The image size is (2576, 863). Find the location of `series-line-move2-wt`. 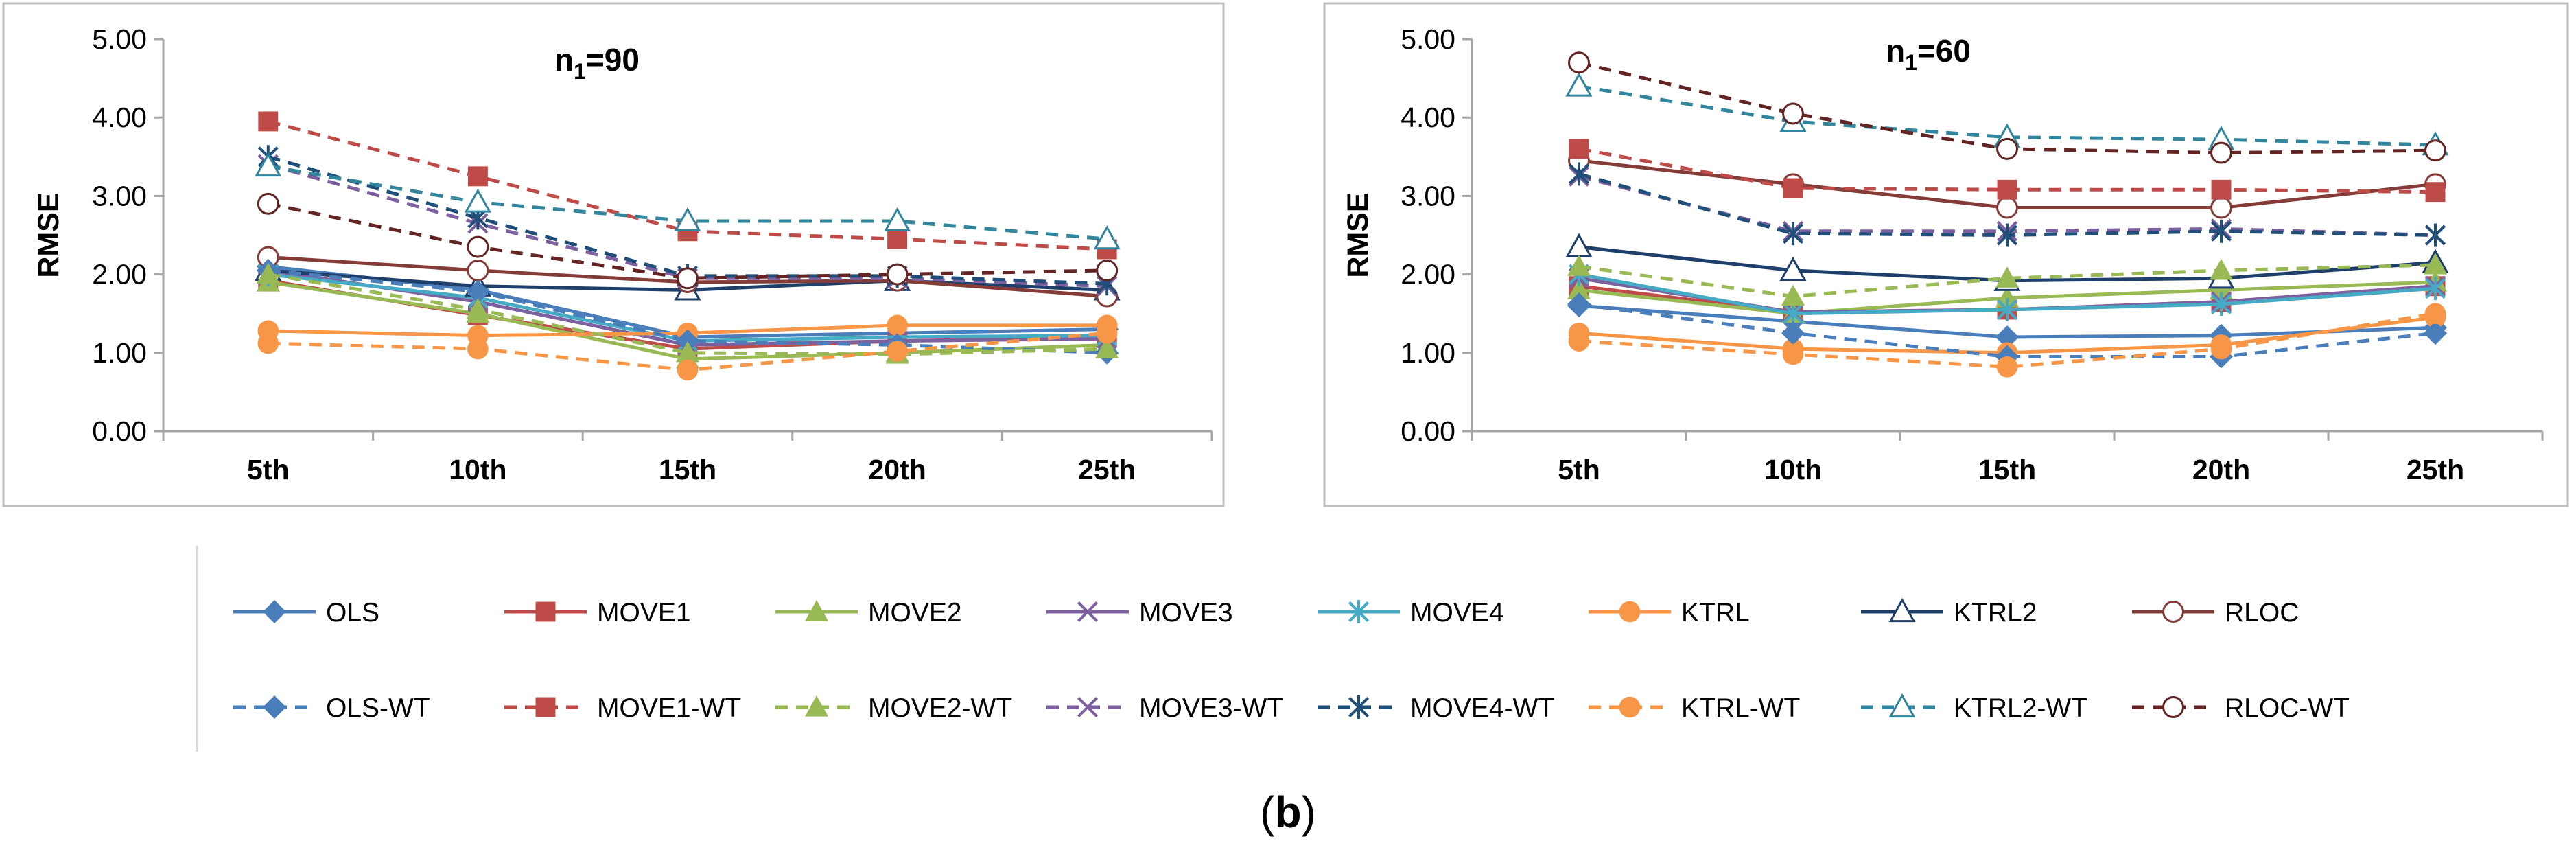

series-line-move2-wt is located at coordinates (688, 315).